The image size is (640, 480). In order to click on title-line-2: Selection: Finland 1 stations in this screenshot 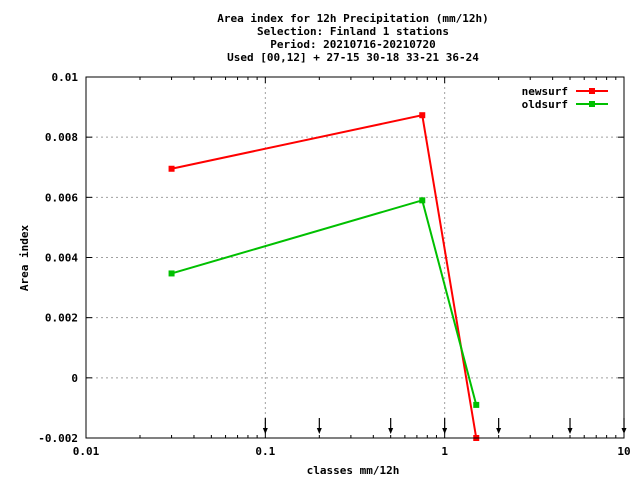, I will do `click(353, 31)`.